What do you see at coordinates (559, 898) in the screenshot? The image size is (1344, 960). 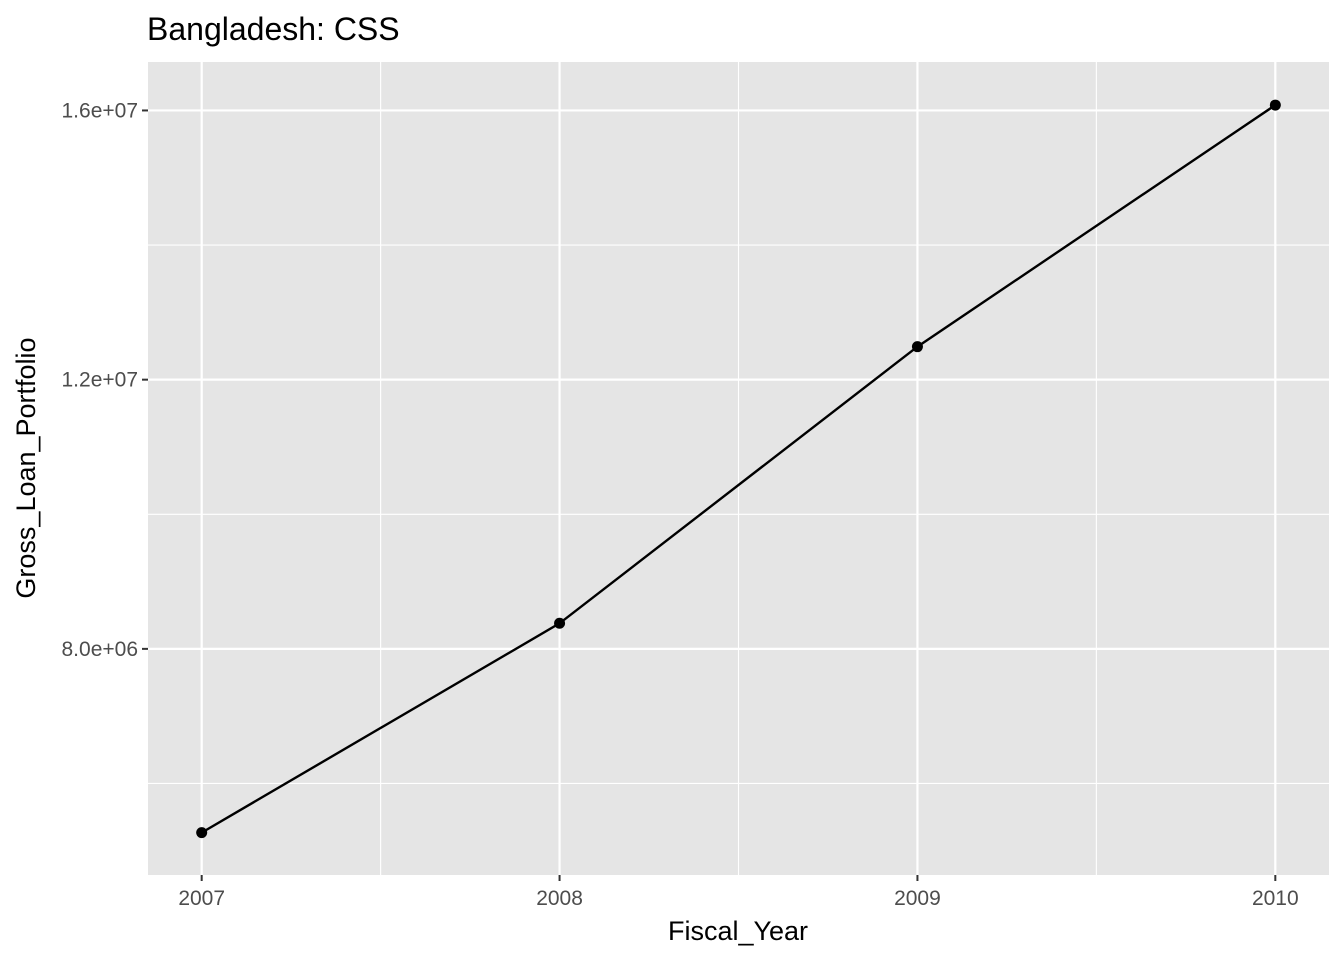 I see `x-tick-label: 2008` at bounding box center [559, 898].